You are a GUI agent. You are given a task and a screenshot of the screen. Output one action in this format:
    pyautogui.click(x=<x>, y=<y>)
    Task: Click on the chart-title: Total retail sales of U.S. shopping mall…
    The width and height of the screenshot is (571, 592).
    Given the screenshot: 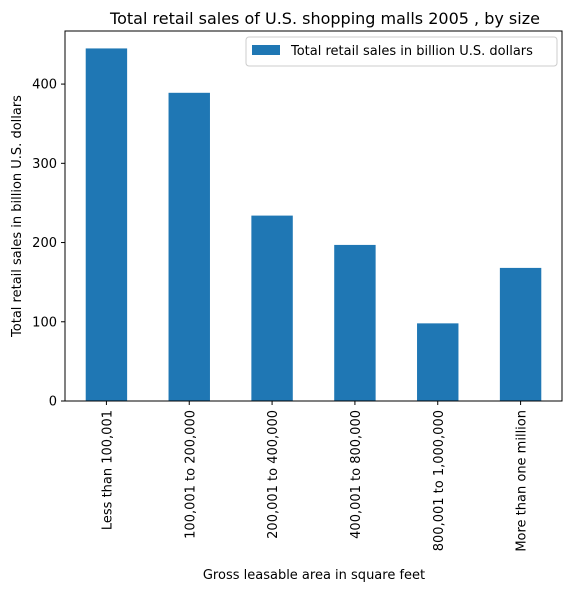 What is the action you would take?
    pyautogui.click(x=324, y=18)
    